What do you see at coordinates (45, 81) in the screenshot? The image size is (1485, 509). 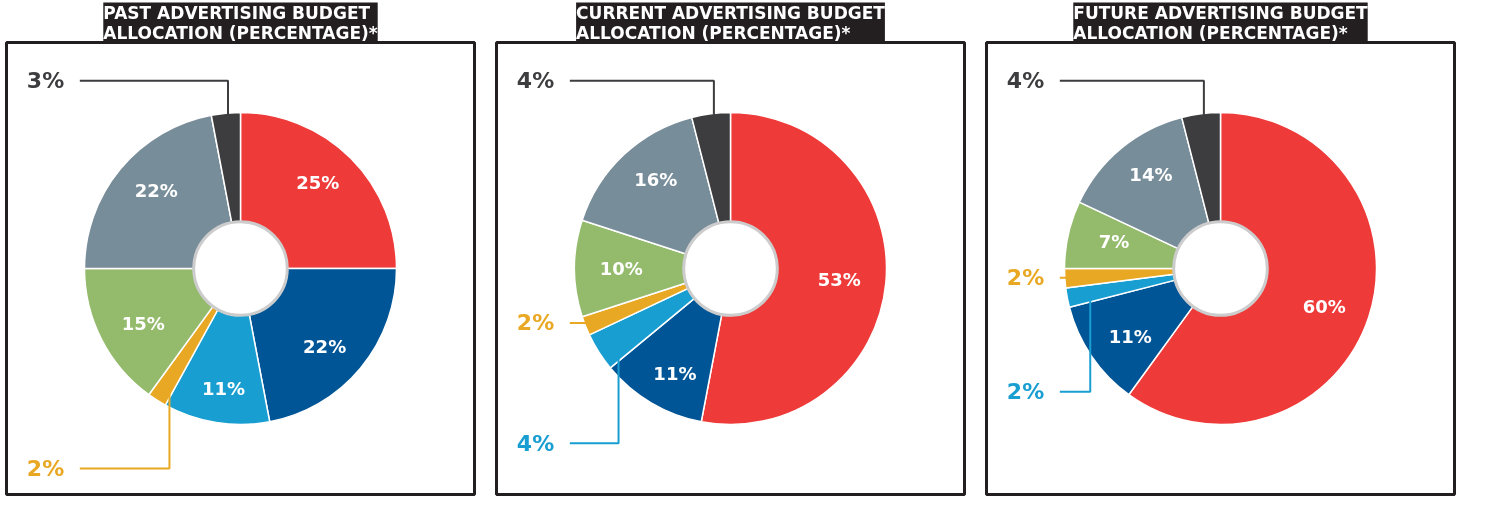 I see `data-label: 3%` at bounding box center [45, 81].